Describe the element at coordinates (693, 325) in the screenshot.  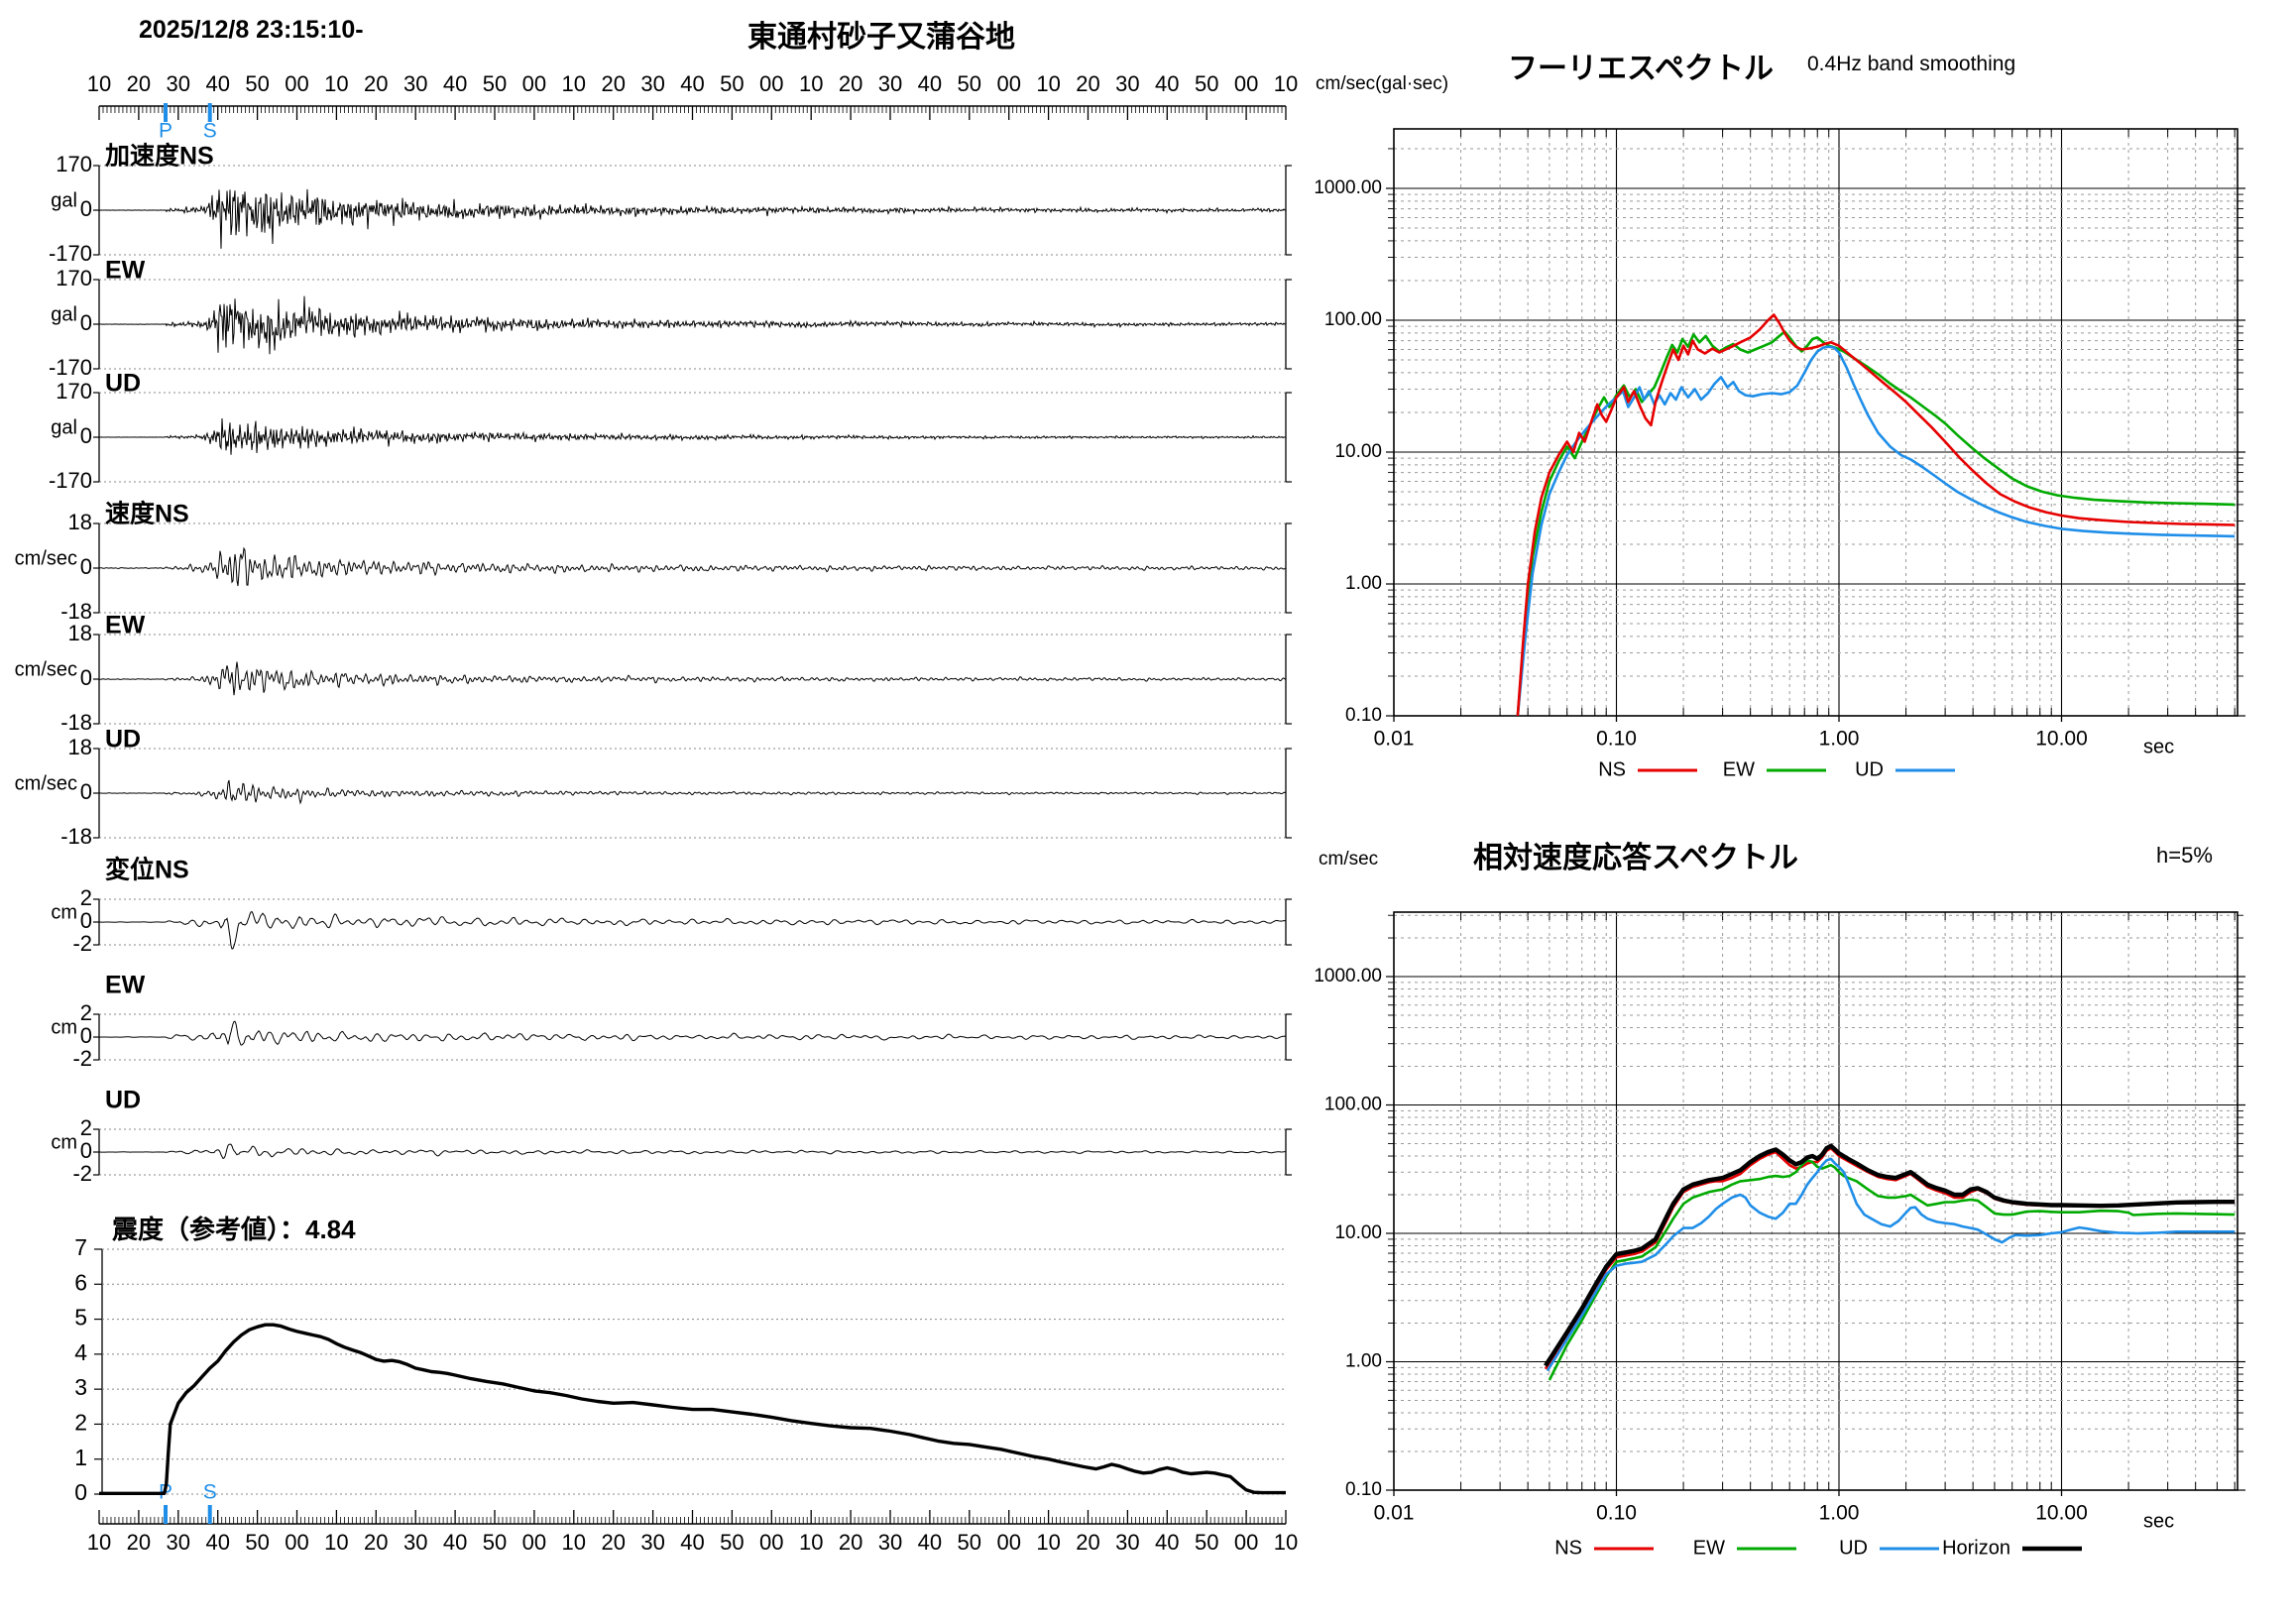
I see `seismogram-trace-acc-ew` at that location.